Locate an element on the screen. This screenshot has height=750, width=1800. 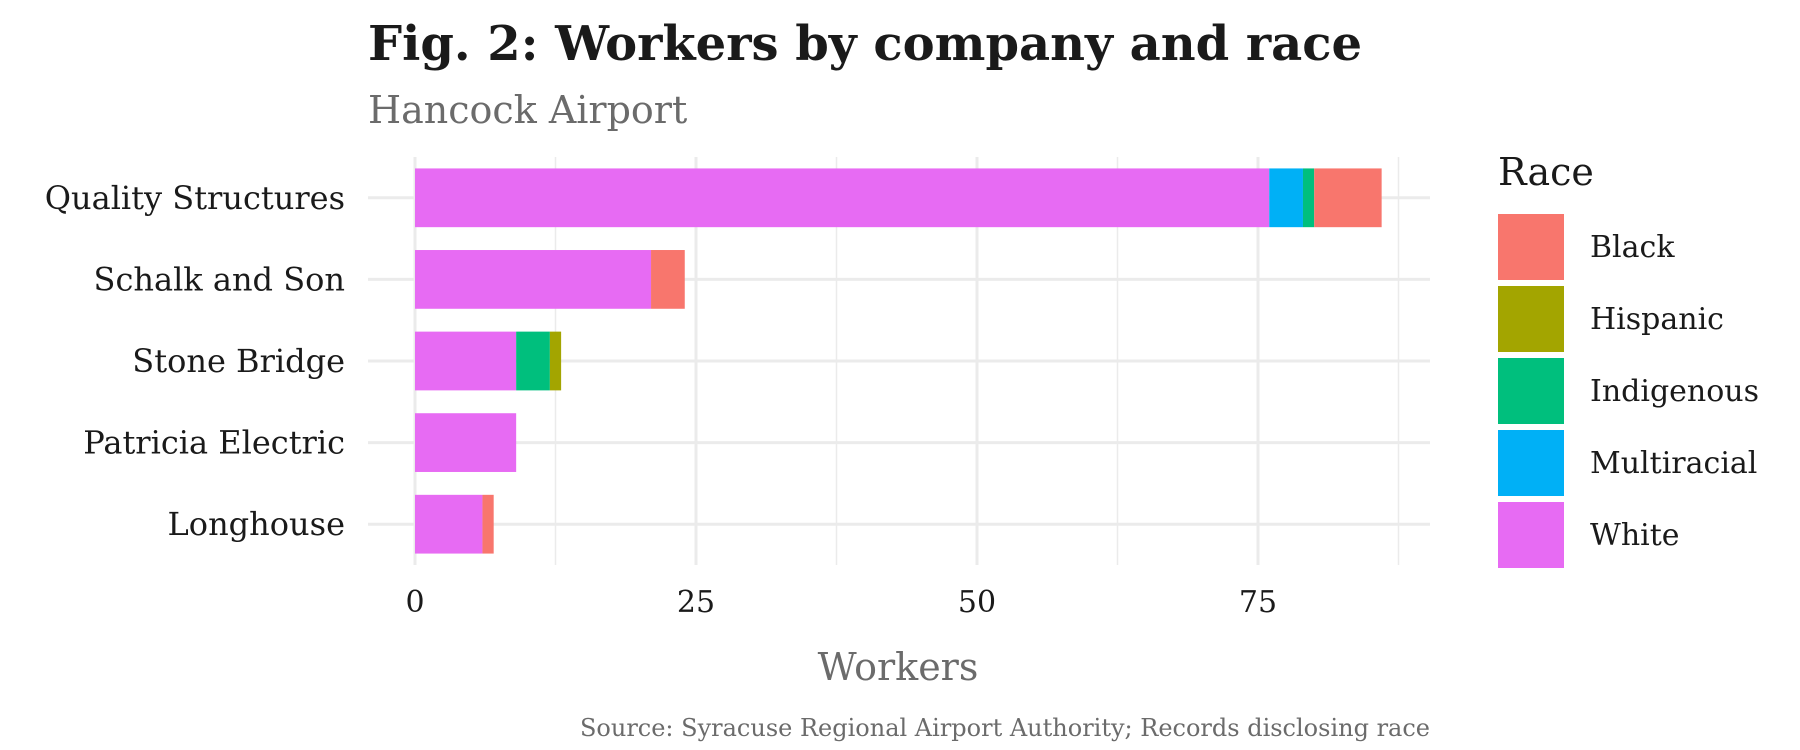
category-label: Longhouse is located at coordinates (256, 524).